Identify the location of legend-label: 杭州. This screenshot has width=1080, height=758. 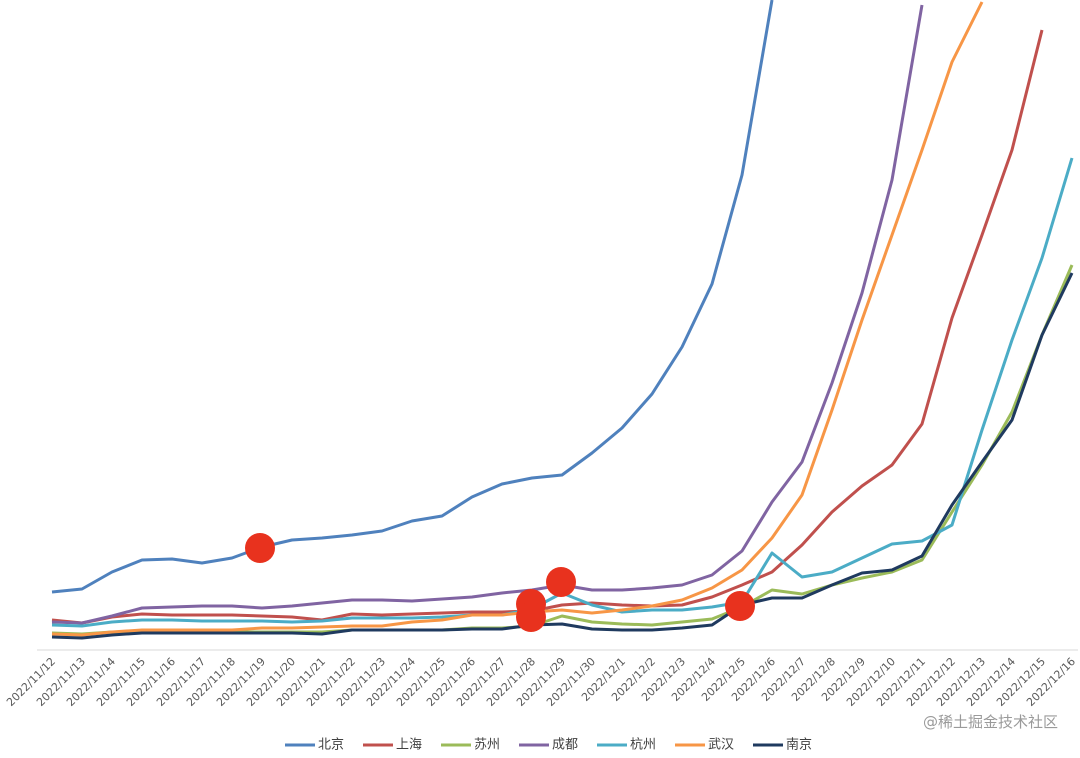
(643, 745).